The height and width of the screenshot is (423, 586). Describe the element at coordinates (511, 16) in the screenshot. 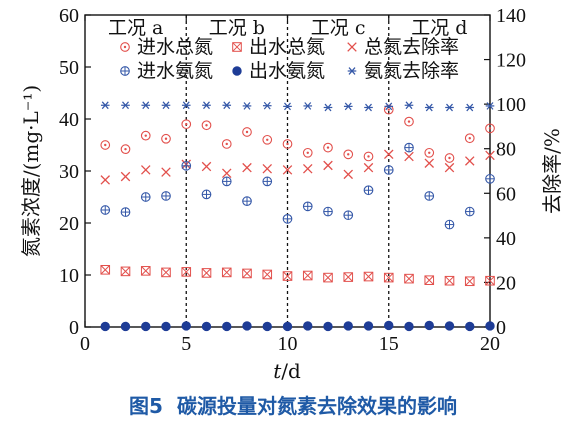

I see `y2-tick-label: 140` at that location.